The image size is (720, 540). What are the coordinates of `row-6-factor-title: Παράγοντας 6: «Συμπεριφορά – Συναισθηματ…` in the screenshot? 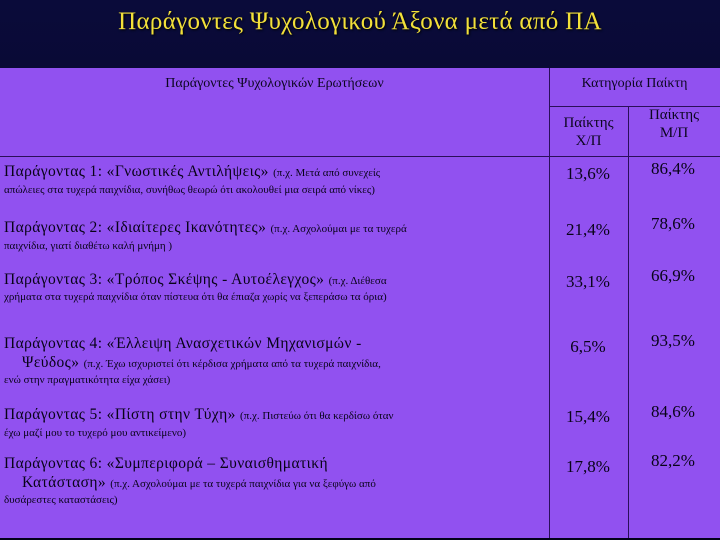 It's located at (166, 463).